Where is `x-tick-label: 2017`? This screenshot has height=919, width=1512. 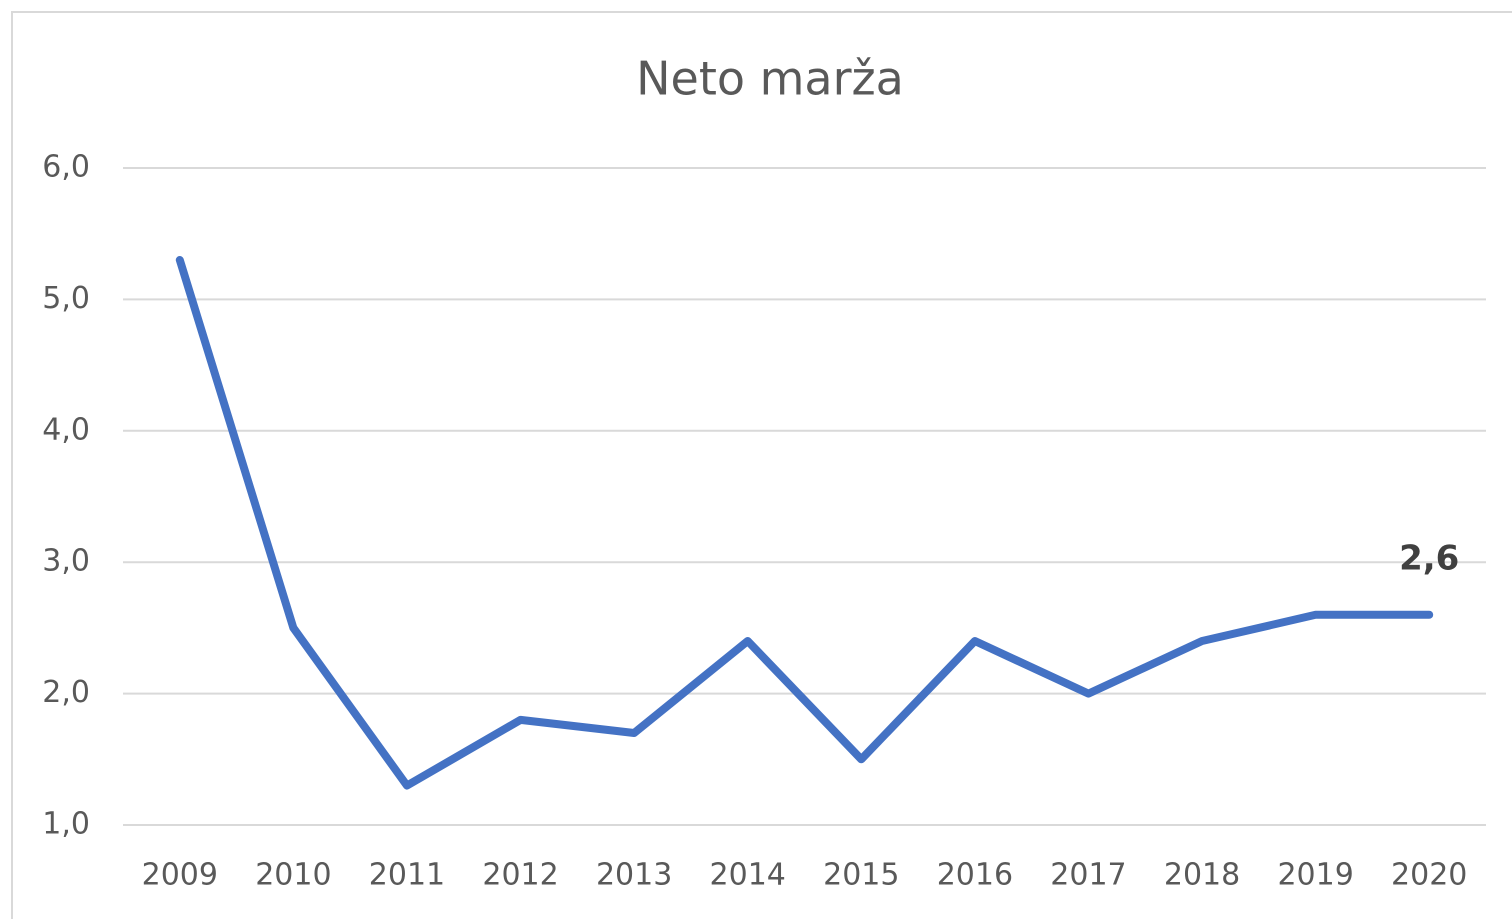
x-tick-label: 2017 is located at coordinates (1088, 875).